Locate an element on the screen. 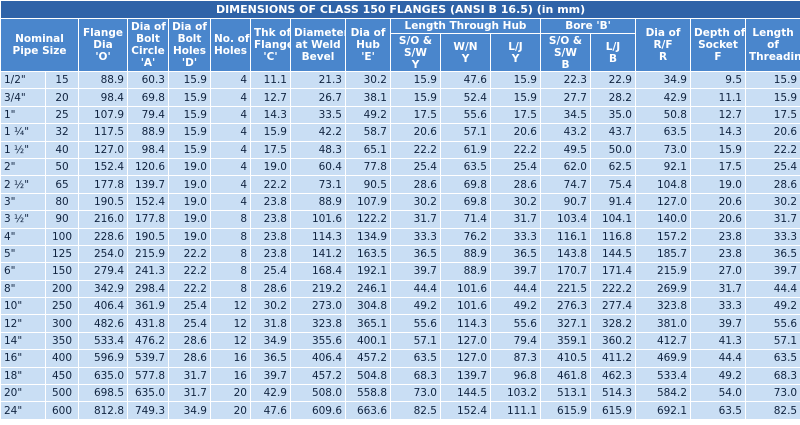  cell: 14" is located at coordinates (23, 341).